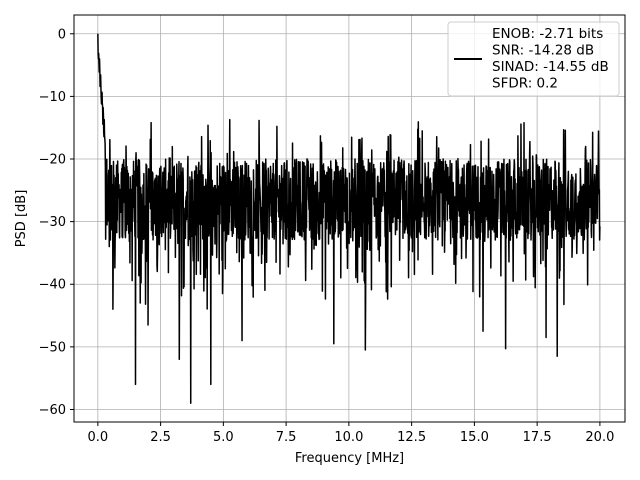  What do you see at coordinates (52, 285) in the screenshot?
I see `y-tick-label: −40` at bounding box center [52, 285].